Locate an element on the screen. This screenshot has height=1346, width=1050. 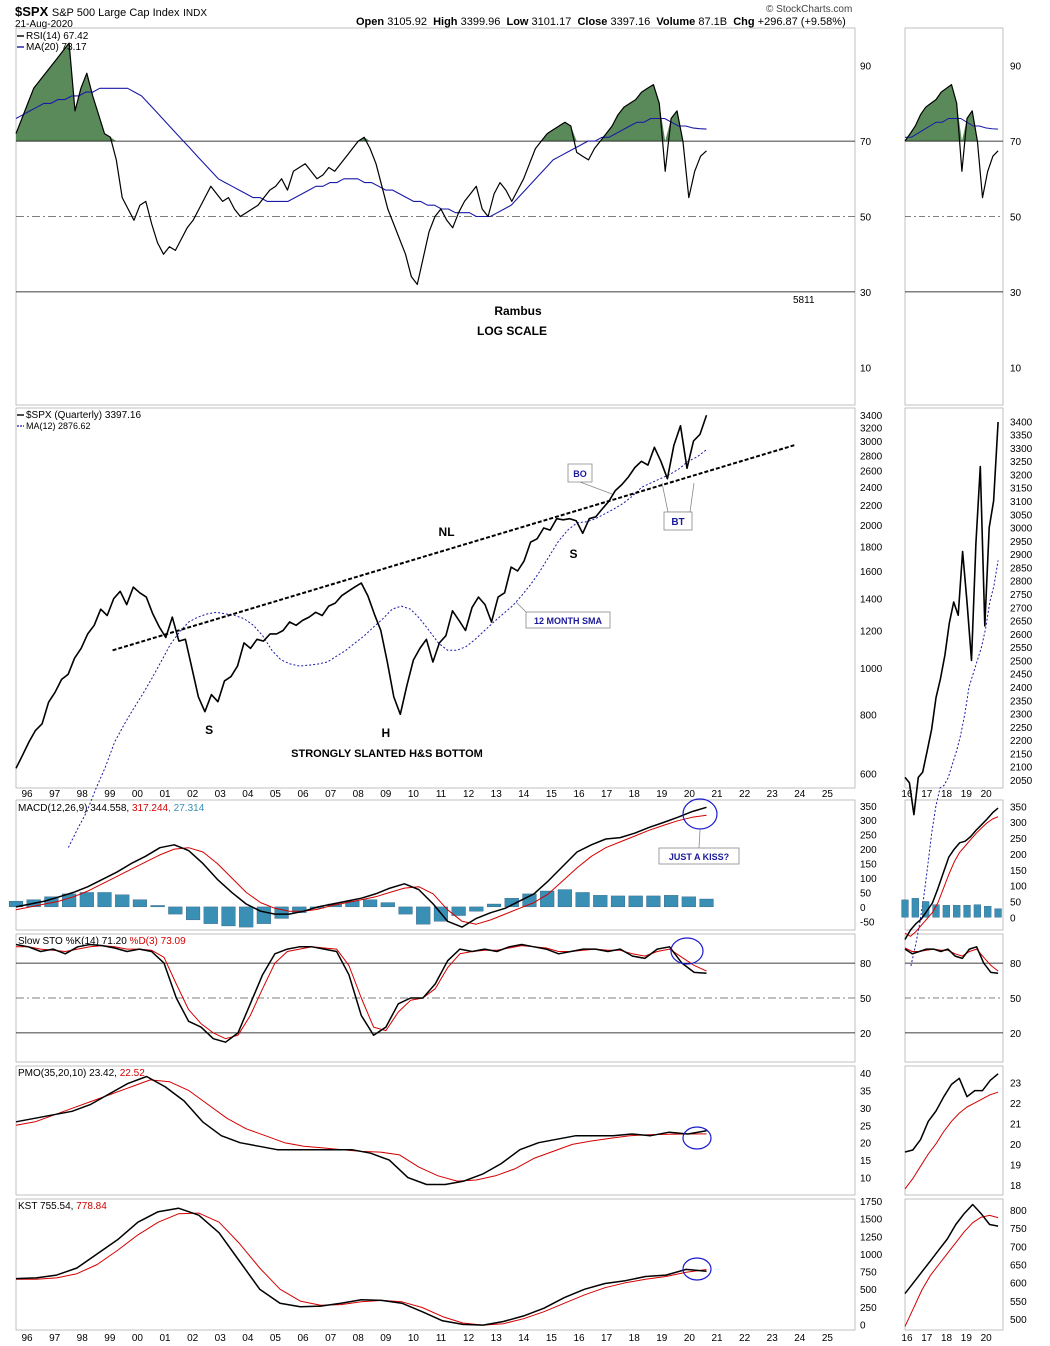
kst-legend-signal: 778.84 is located at coordinates (91, 1206).